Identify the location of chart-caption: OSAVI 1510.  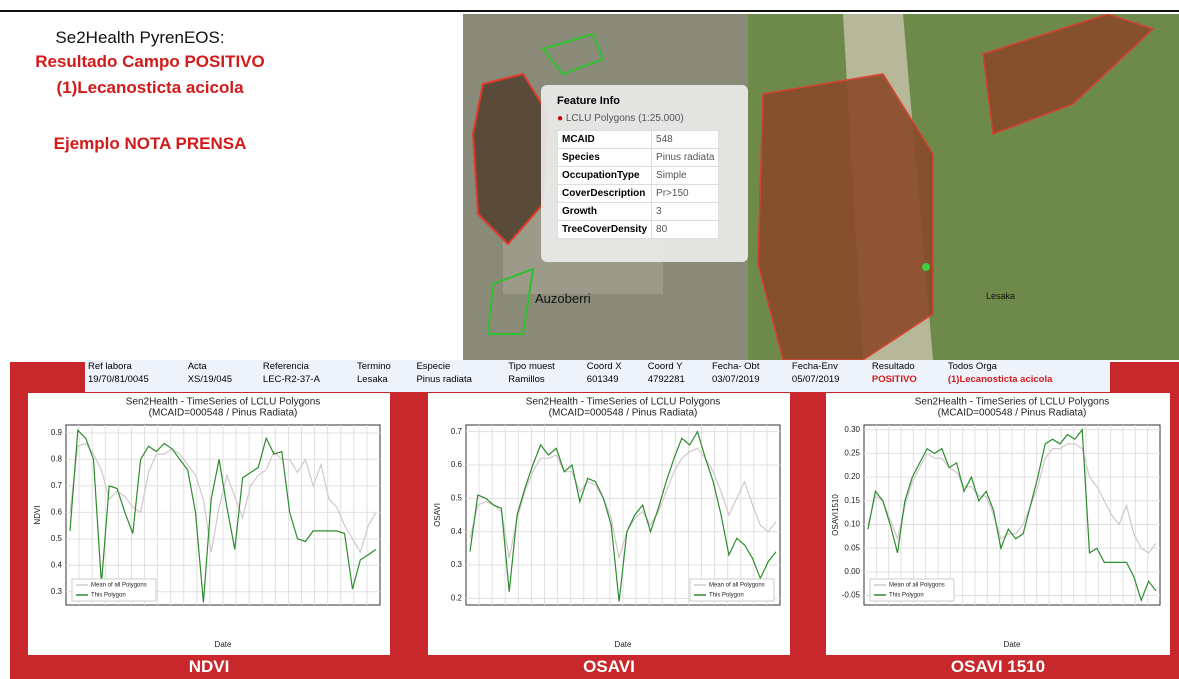
(998, 666).